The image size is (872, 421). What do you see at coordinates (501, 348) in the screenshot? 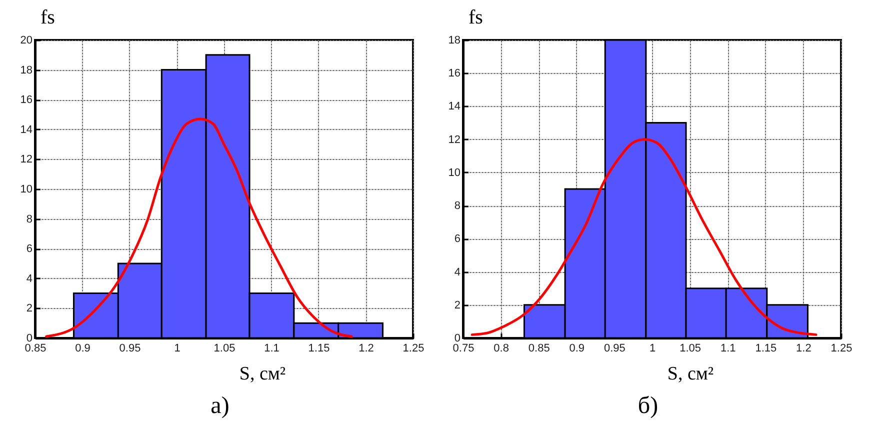
I see `x-tick-label: 0.8` at bounding box center [501, 348].